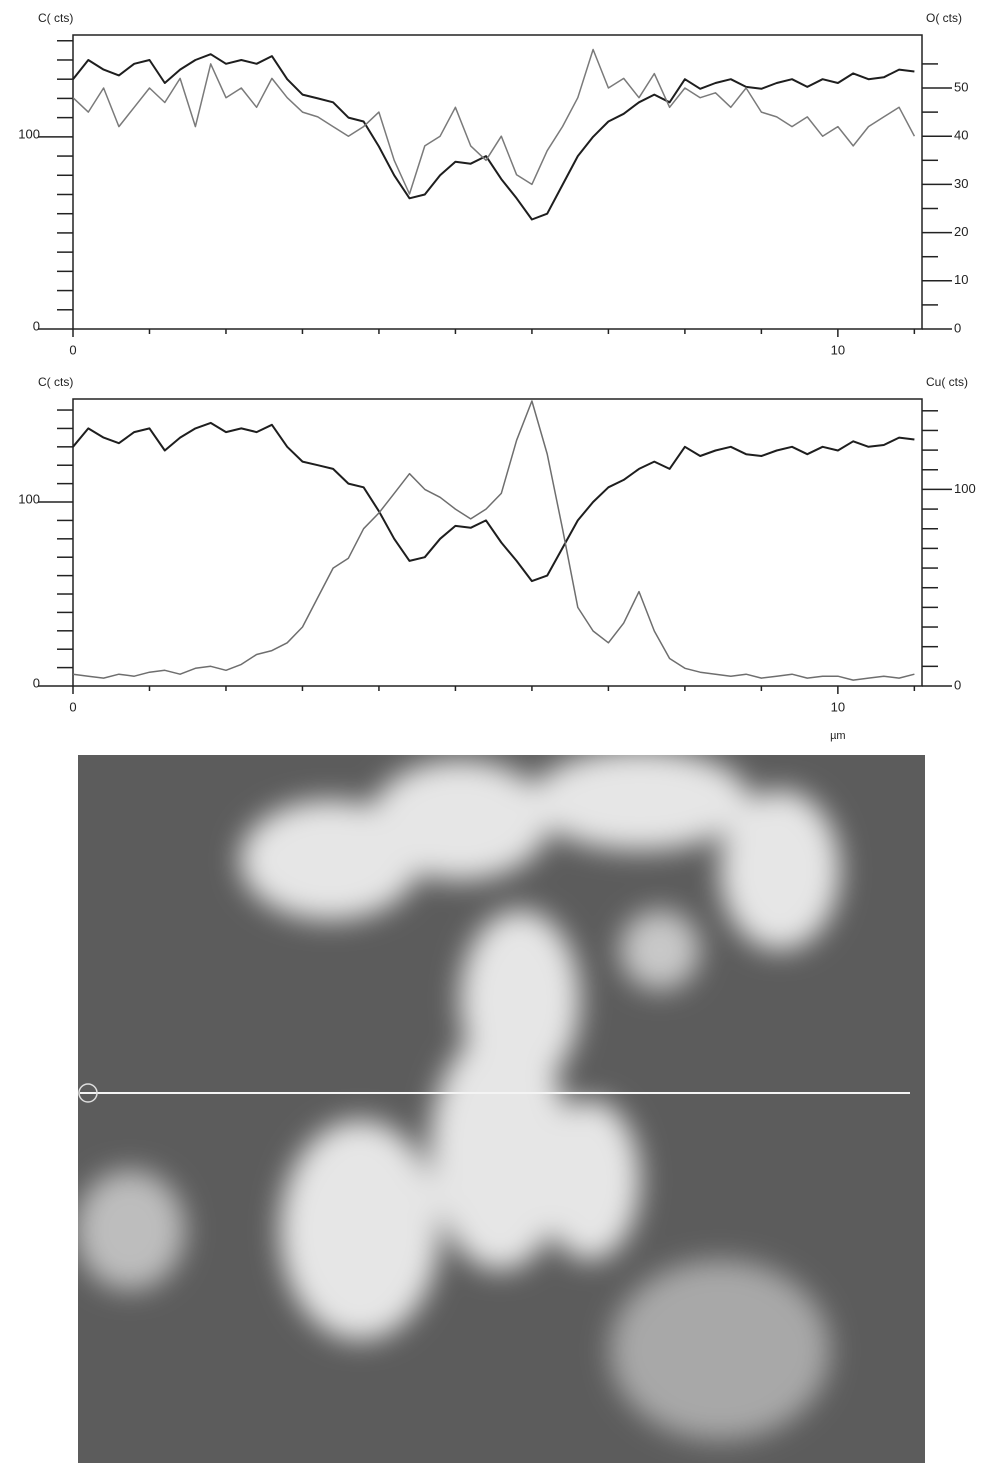 The width and height of the screenshot is (991, 1468). Describe the element at coordinates (961, 183) in the screenshot. I see `y2-tick-label: 30` at that location.